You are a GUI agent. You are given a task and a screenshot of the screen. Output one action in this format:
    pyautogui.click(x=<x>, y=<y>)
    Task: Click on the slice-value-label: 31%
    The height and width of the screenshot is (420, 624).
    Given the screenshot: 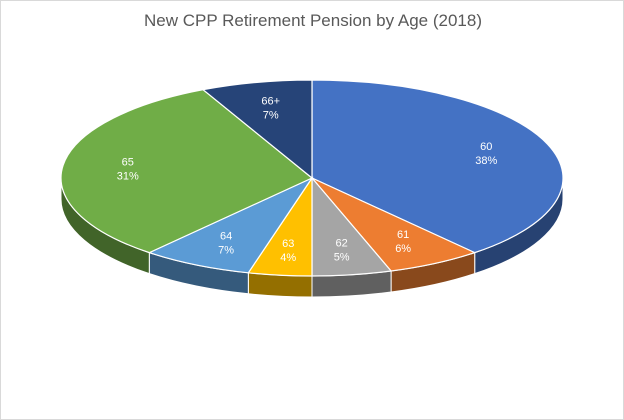 What is the action you would take?
    pyautogui.click(x=128, y=177)
    